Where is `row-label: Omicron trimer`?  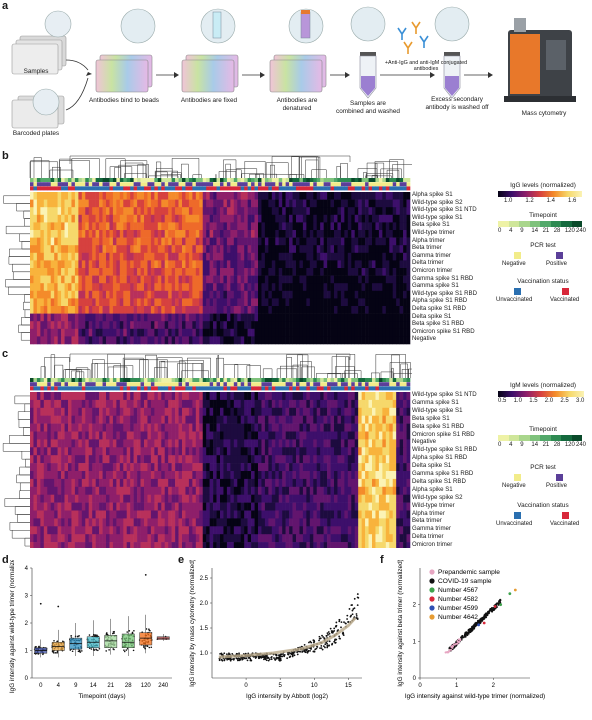
row-label: Omicron trimer is located at coordinates (432, 270).